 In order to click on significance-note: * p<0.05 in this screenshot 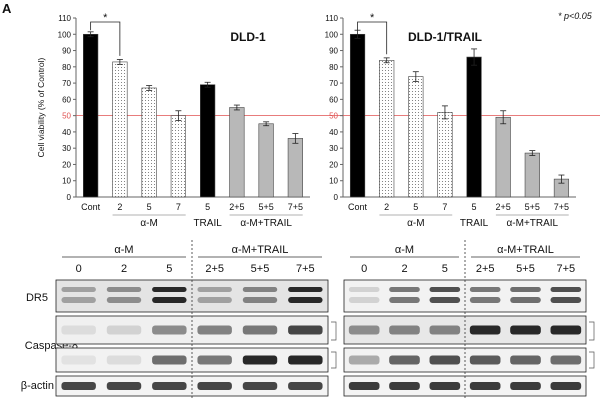, I will do `click(575, 16)`.